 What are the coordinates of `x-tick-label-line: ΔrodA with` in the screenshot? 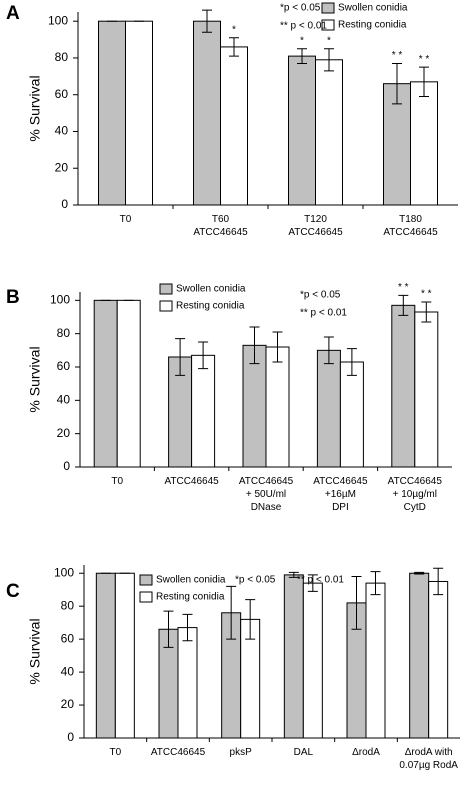 It's located at (429, 752).